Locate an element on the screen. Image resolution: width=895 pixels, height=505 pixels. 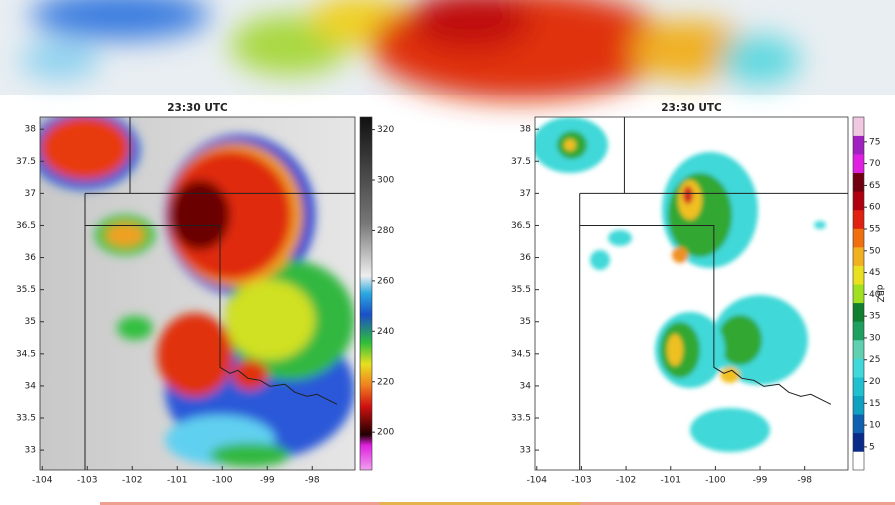
colorbar-label: dBZ is located at coordinates (880, 293).